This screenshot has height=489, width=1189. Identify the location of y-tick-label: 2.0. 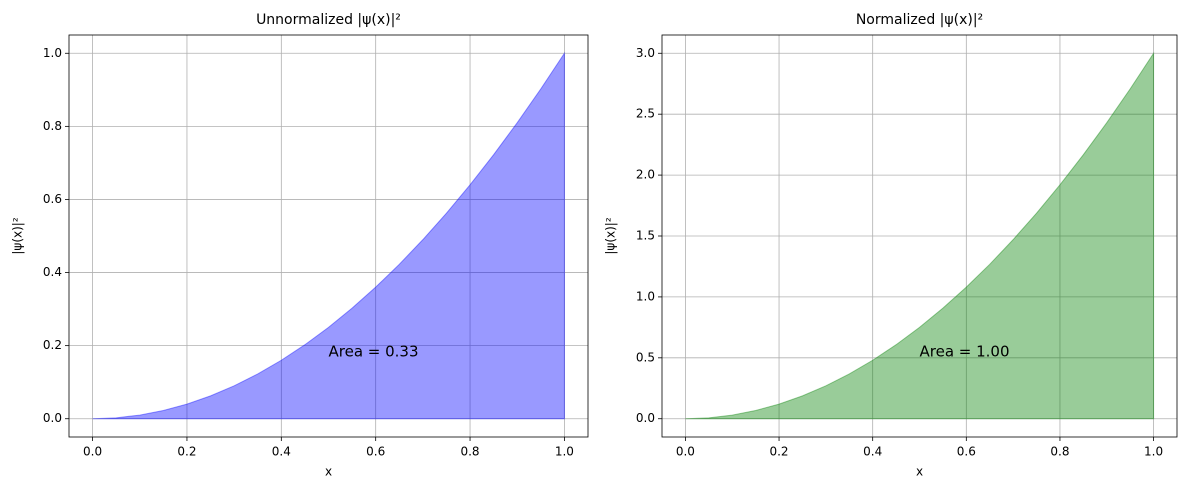
(645, 175).